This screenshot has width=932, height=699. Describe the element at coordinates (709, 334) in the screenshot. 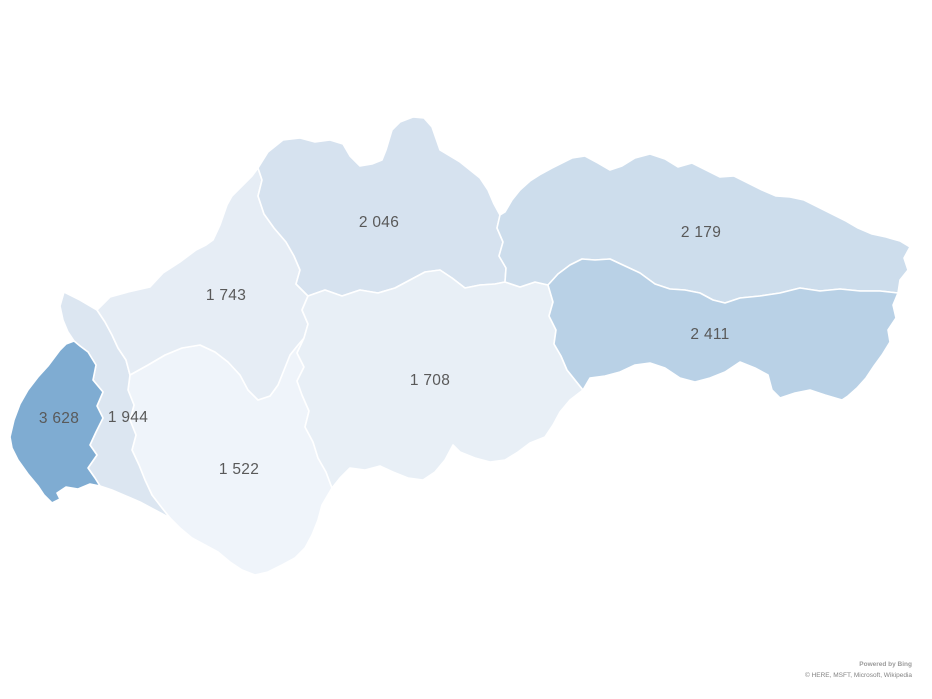

I see `region-value-label-kosice: 2 411` at that location.